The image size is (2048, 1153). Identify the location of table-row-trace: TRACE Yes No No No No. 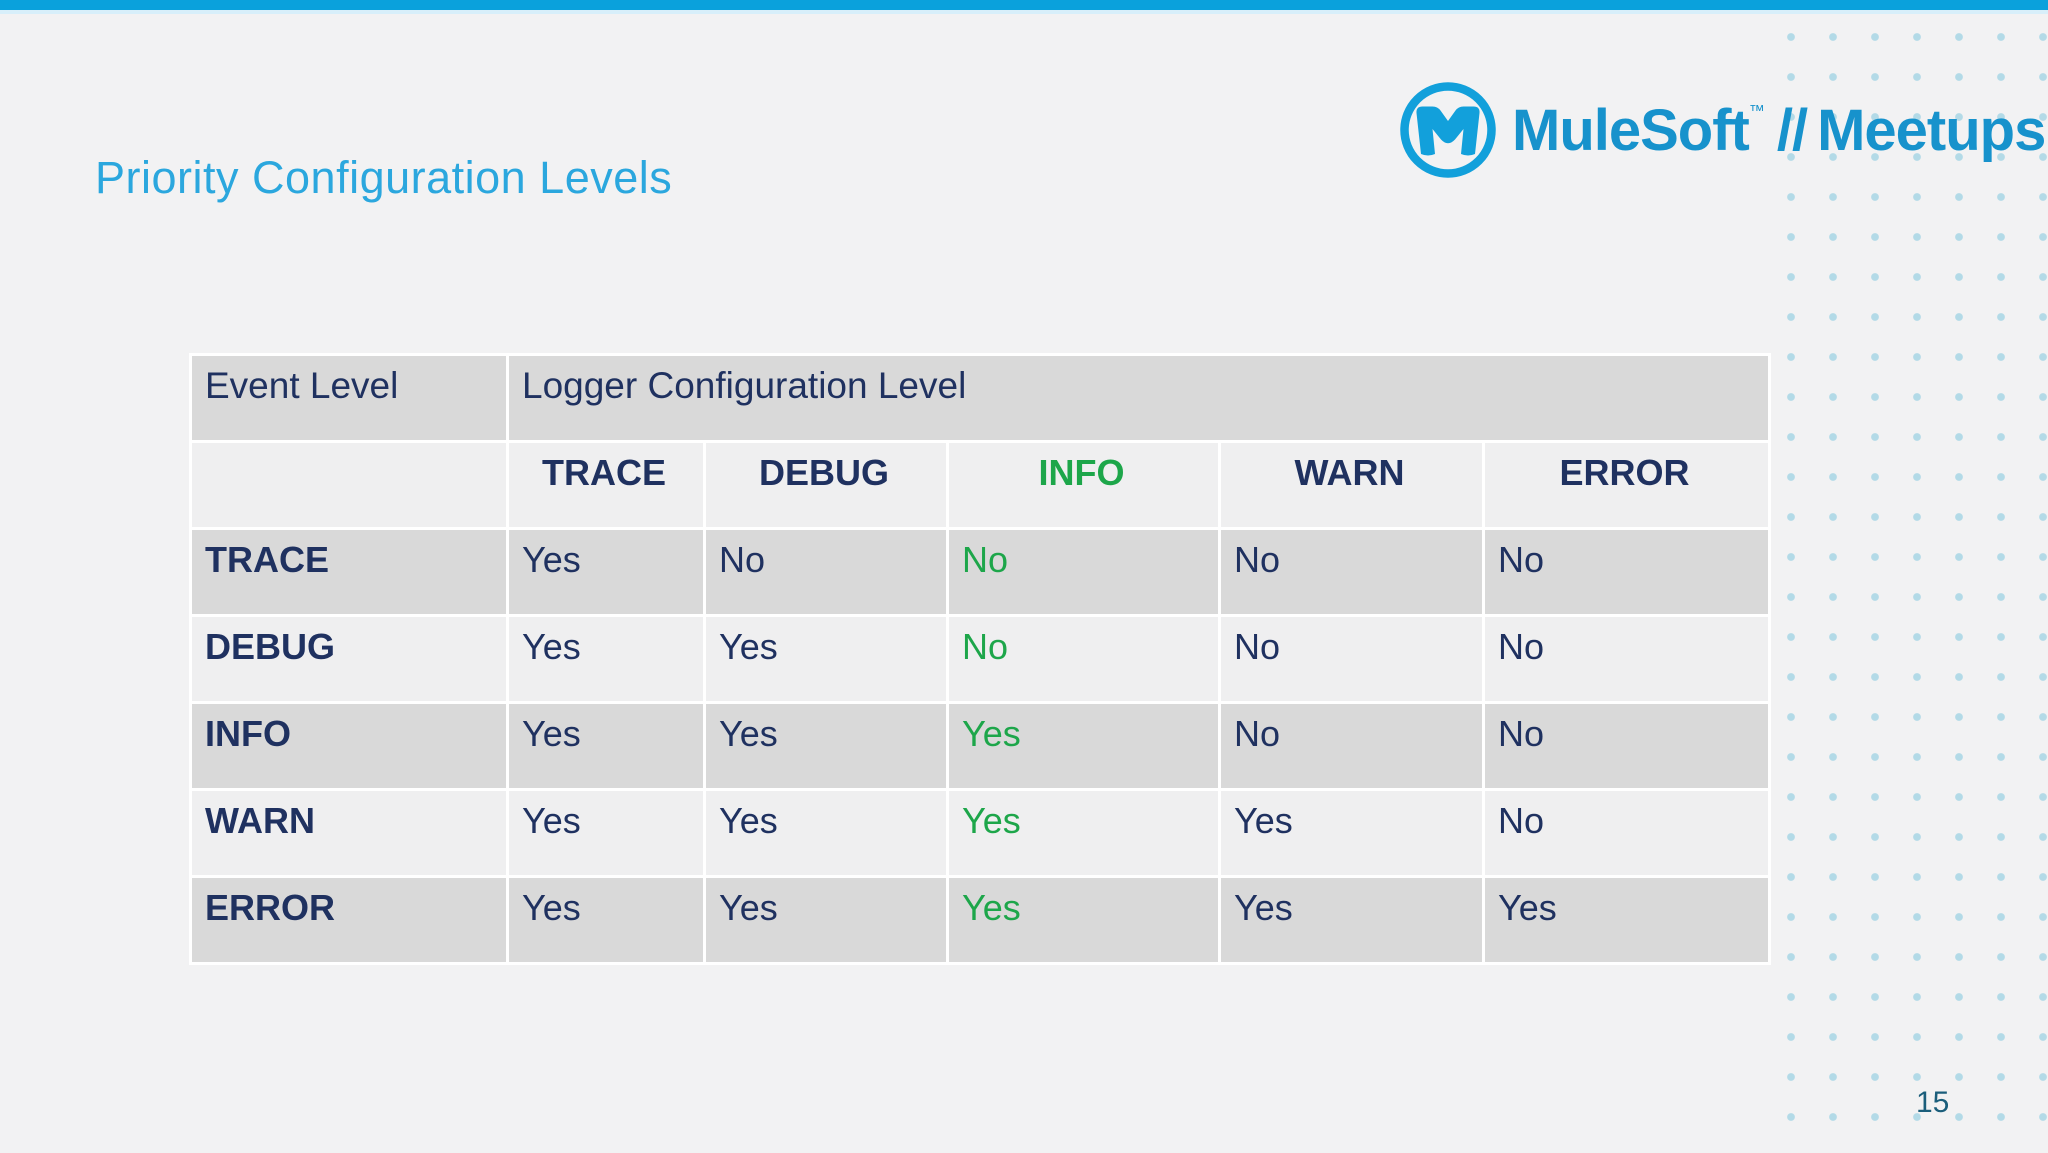
(980, 572).